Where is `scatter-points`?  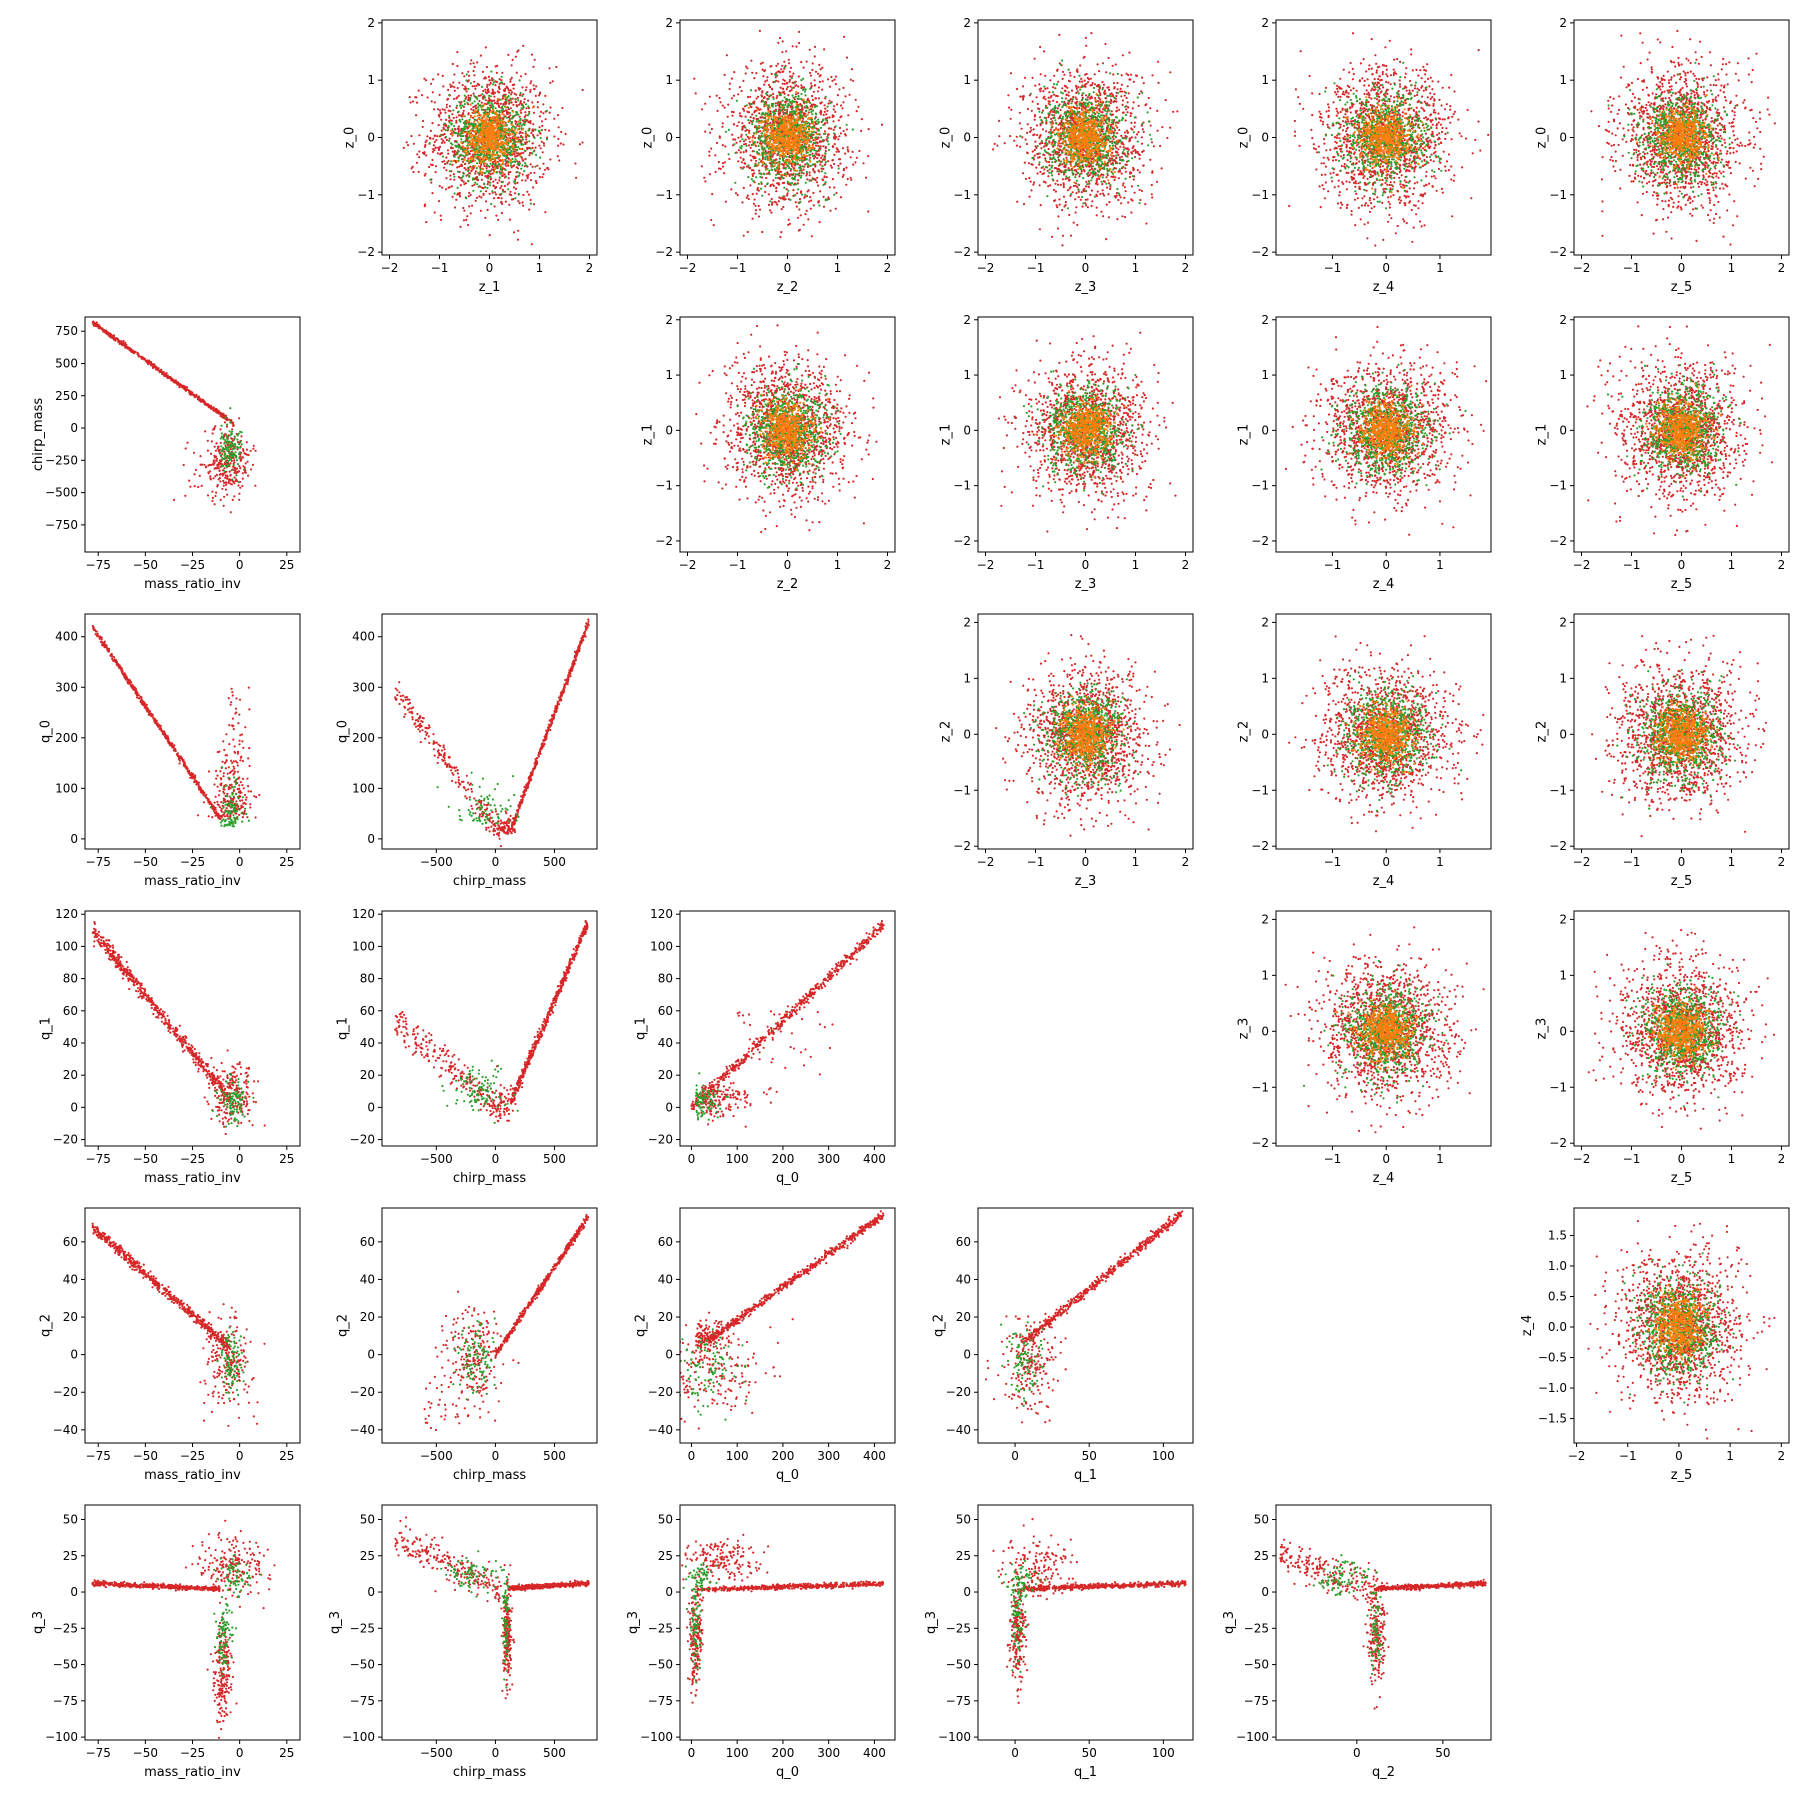
scatter-points is located at coordinates (493, 145).